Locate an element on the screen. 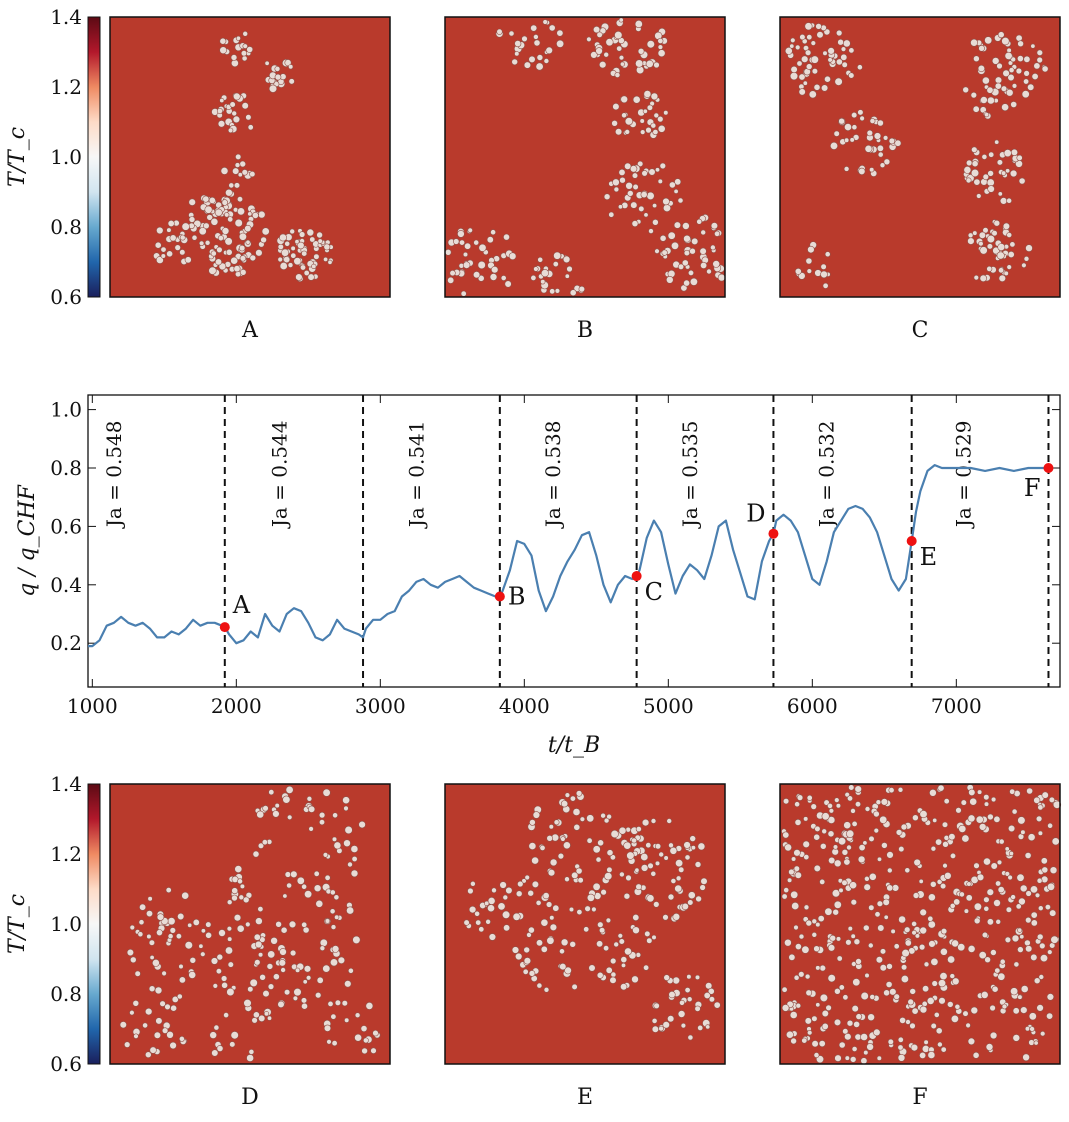 This screenshot has height=1122, width=1069. snapshot-marker-label: B is located at coordinates (517, 596).